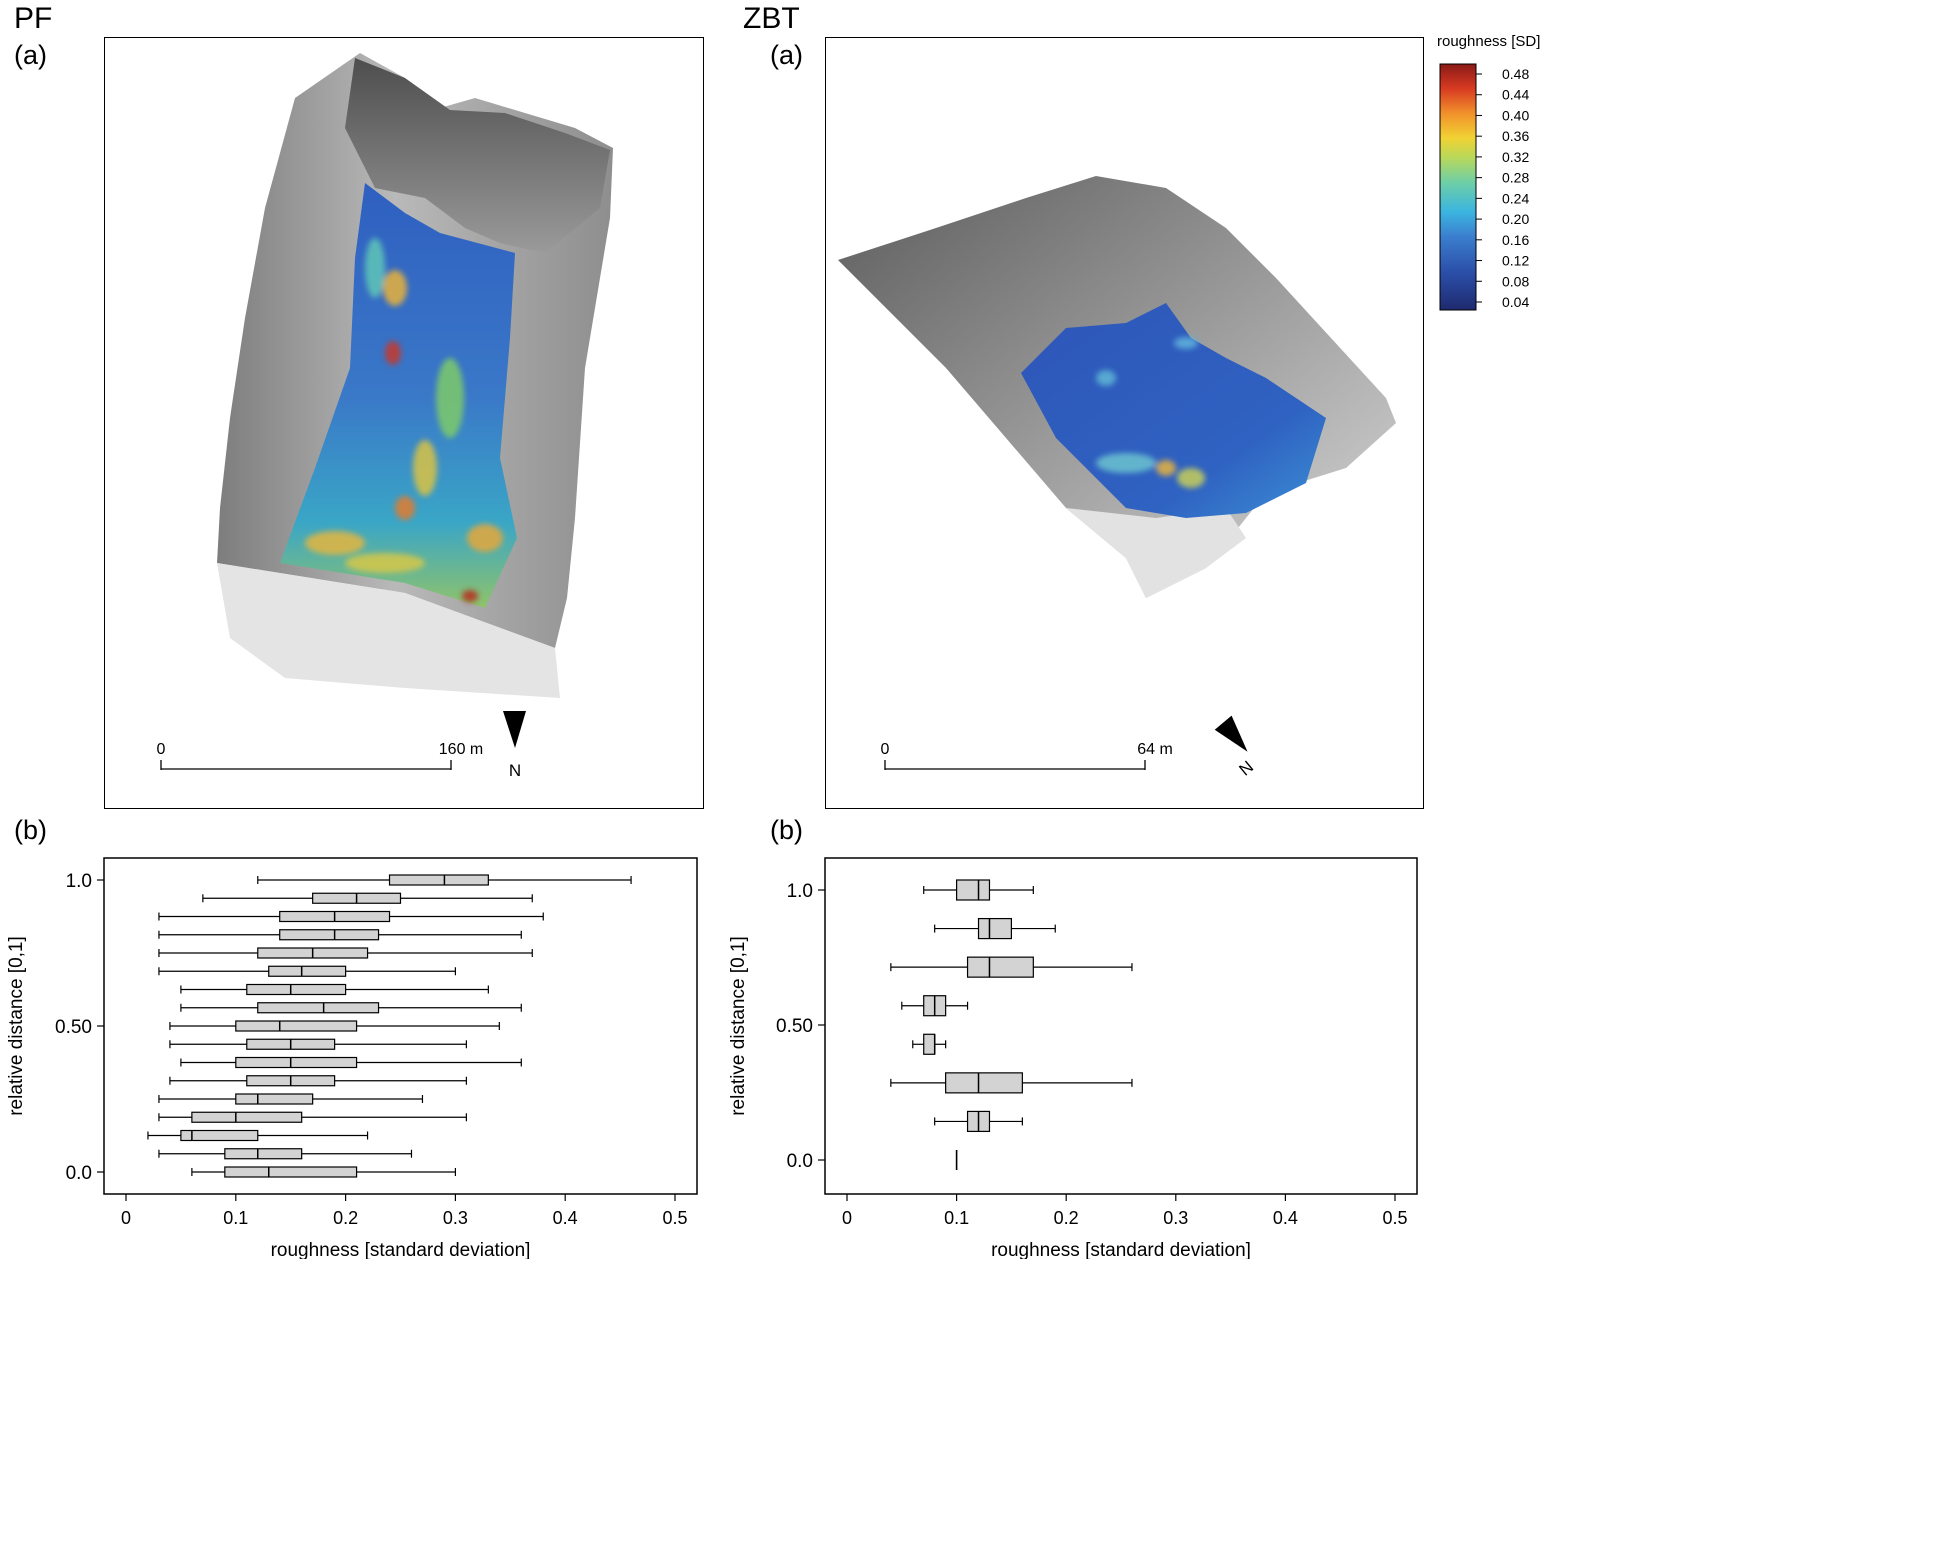 The width and height of the screenshot is (1949, 1568). I want to click on colorbar-tick-label: 0.16, so click(1515, 240).